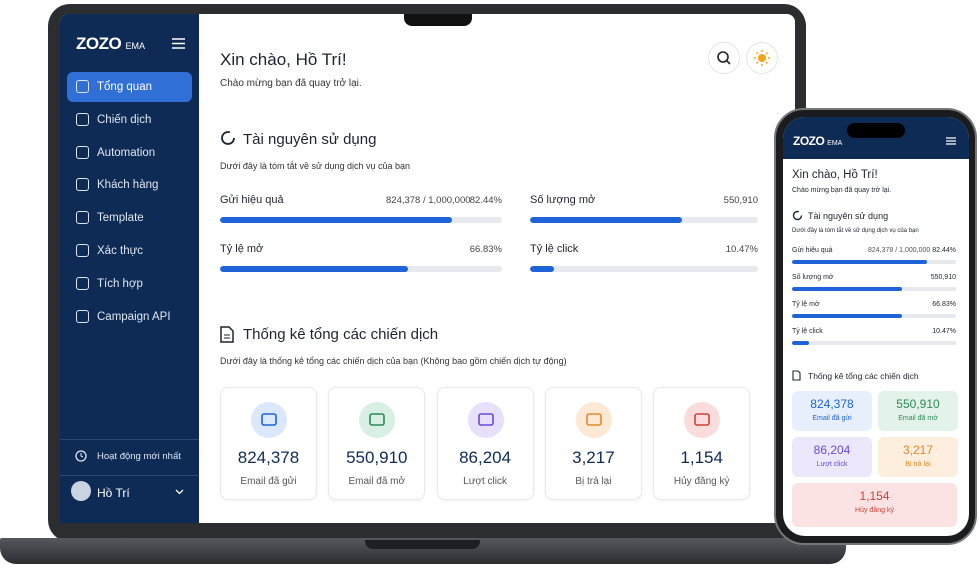 The width and height of the screenshot is (980, 571). I want to click on theme-button, so click(762, 58).